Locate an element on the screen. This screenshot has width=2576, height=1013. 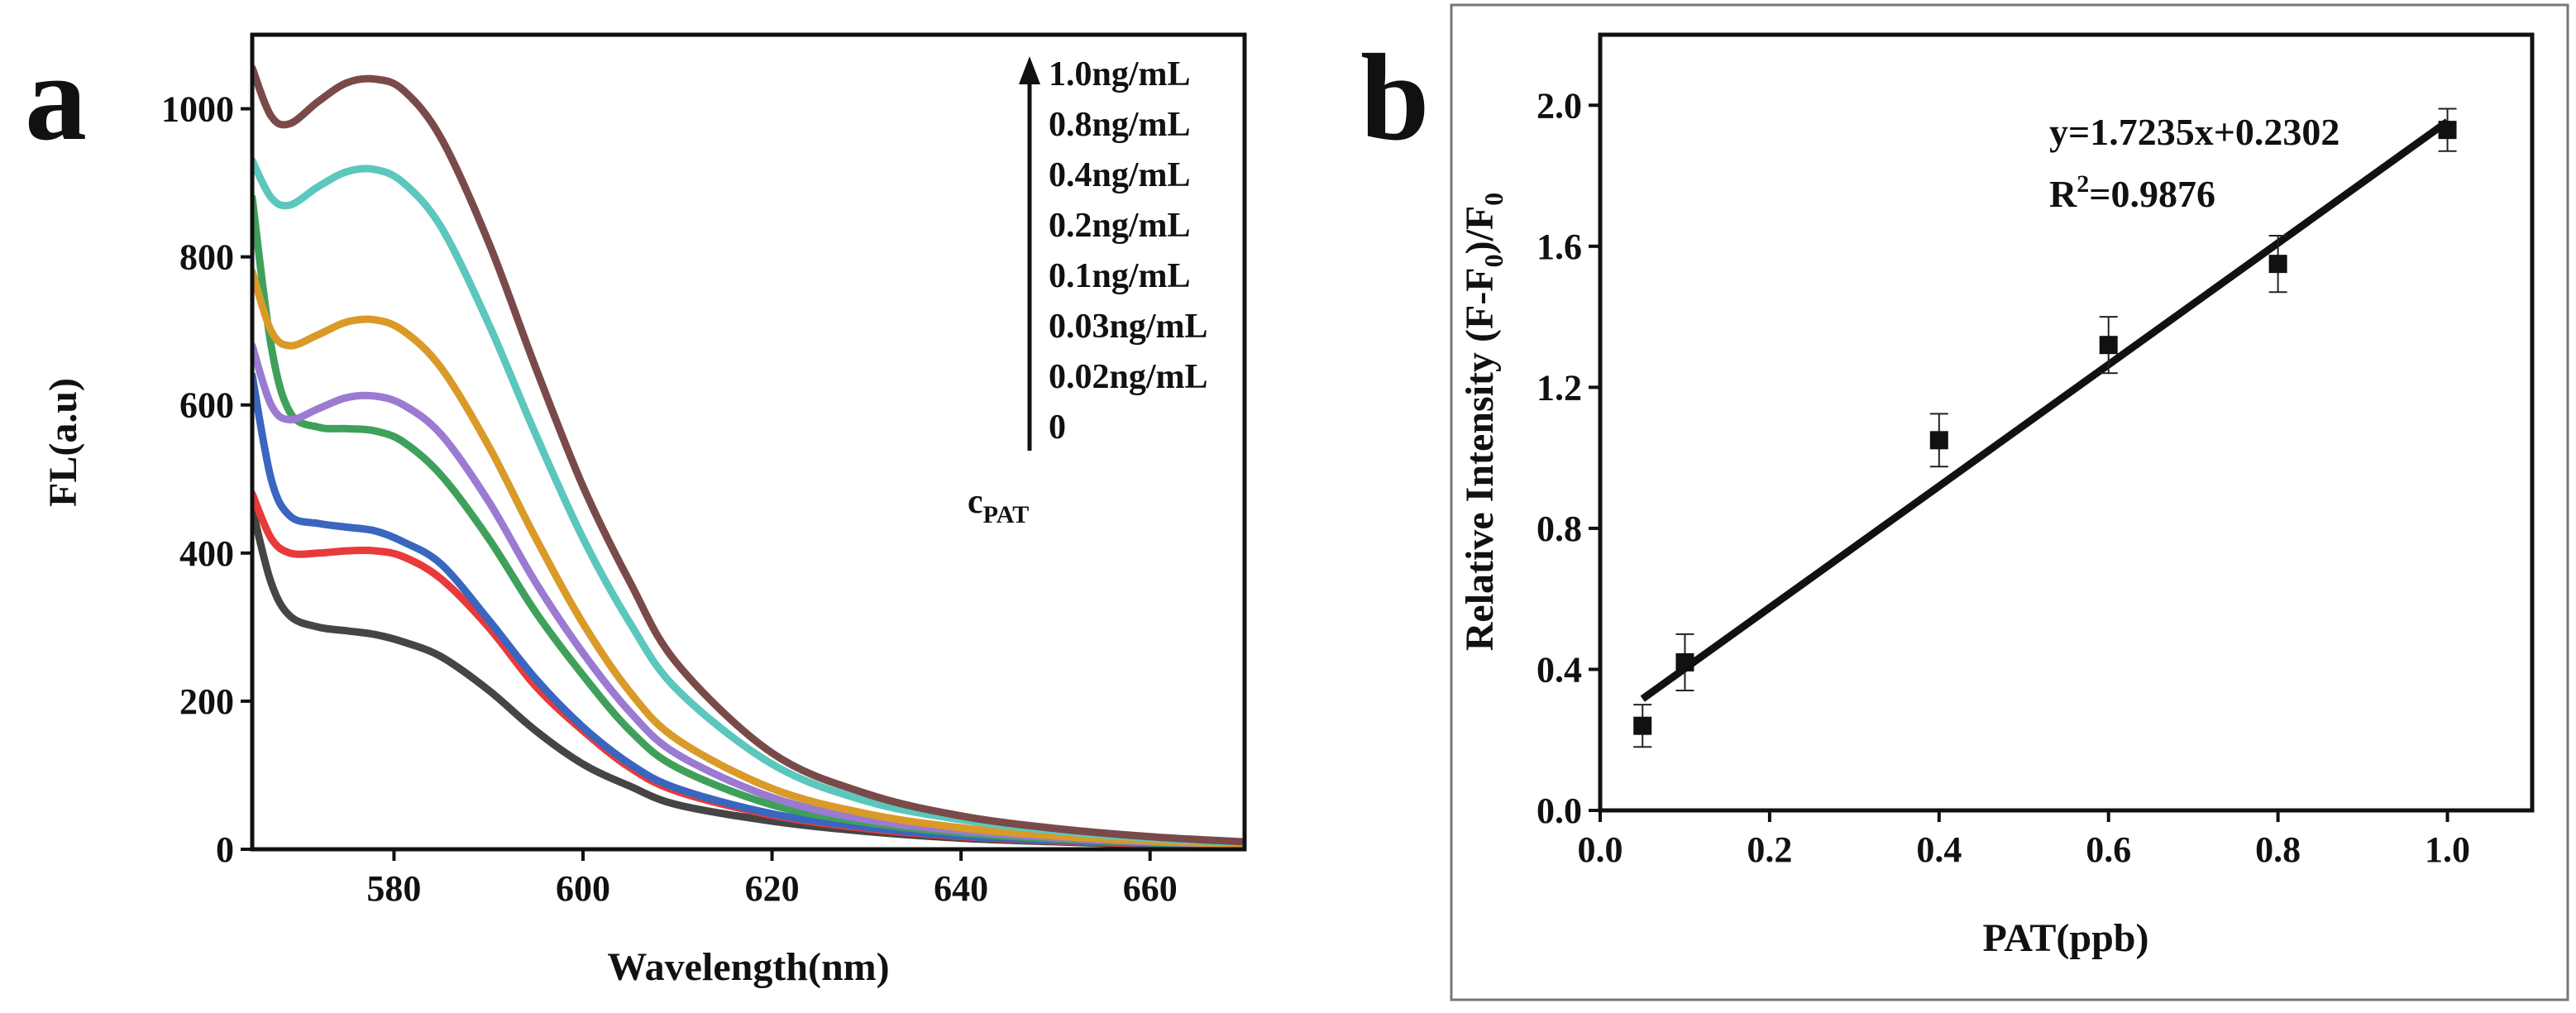
panel-b-y-ticks: 0.0 0.4 0.8 1.2 1.6 2.0 is located at coordinates (1568, 458).